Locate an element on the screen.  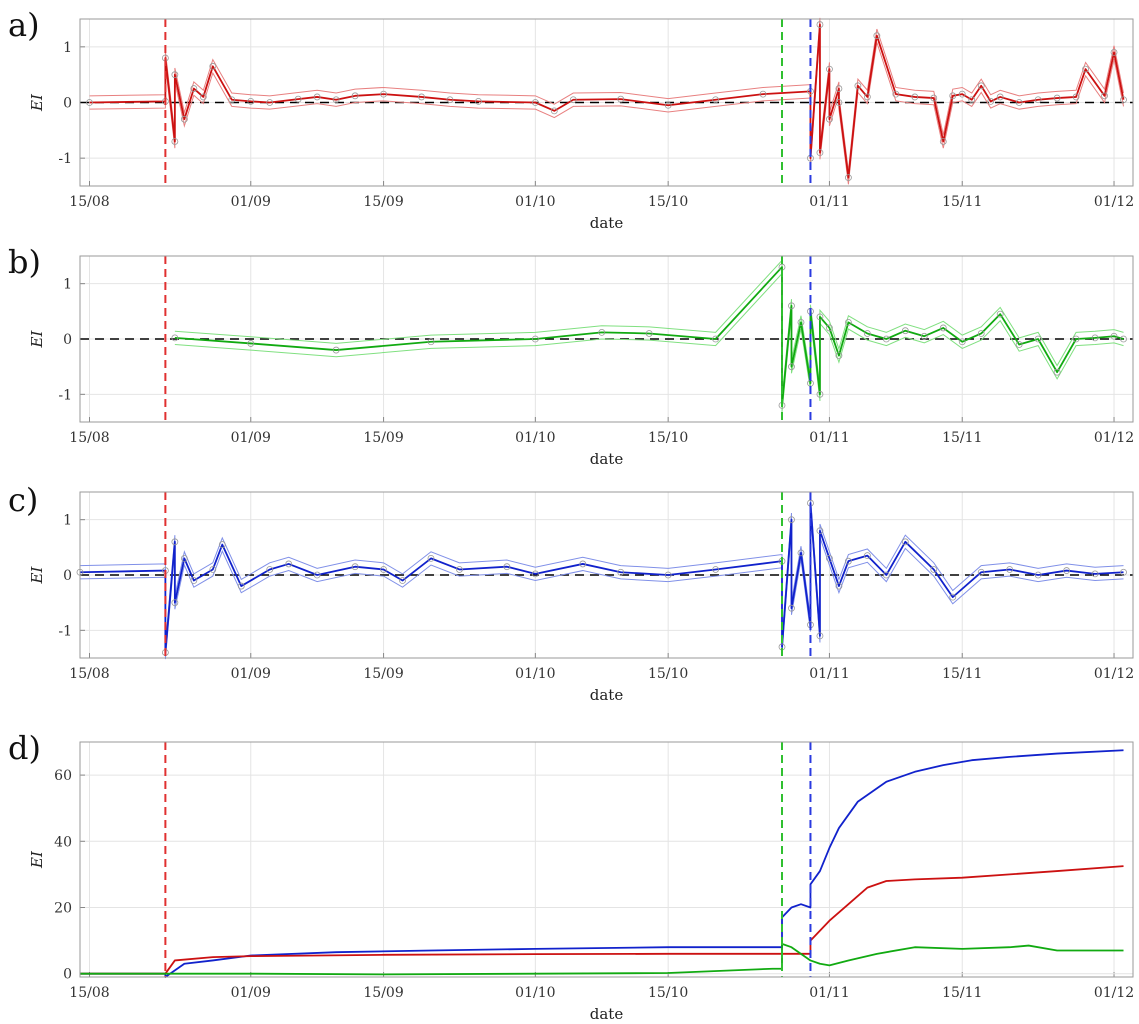
series-line is located at coordinates (601, 578).